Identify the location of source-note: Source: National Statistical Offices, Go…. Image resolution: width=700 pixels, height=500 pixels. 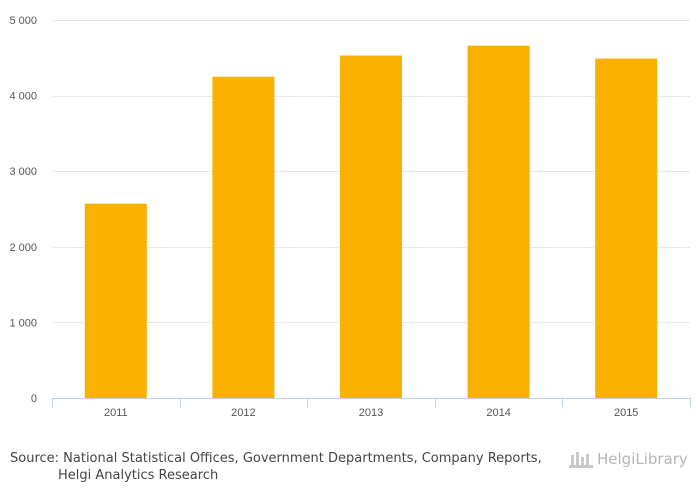
(276, 467).